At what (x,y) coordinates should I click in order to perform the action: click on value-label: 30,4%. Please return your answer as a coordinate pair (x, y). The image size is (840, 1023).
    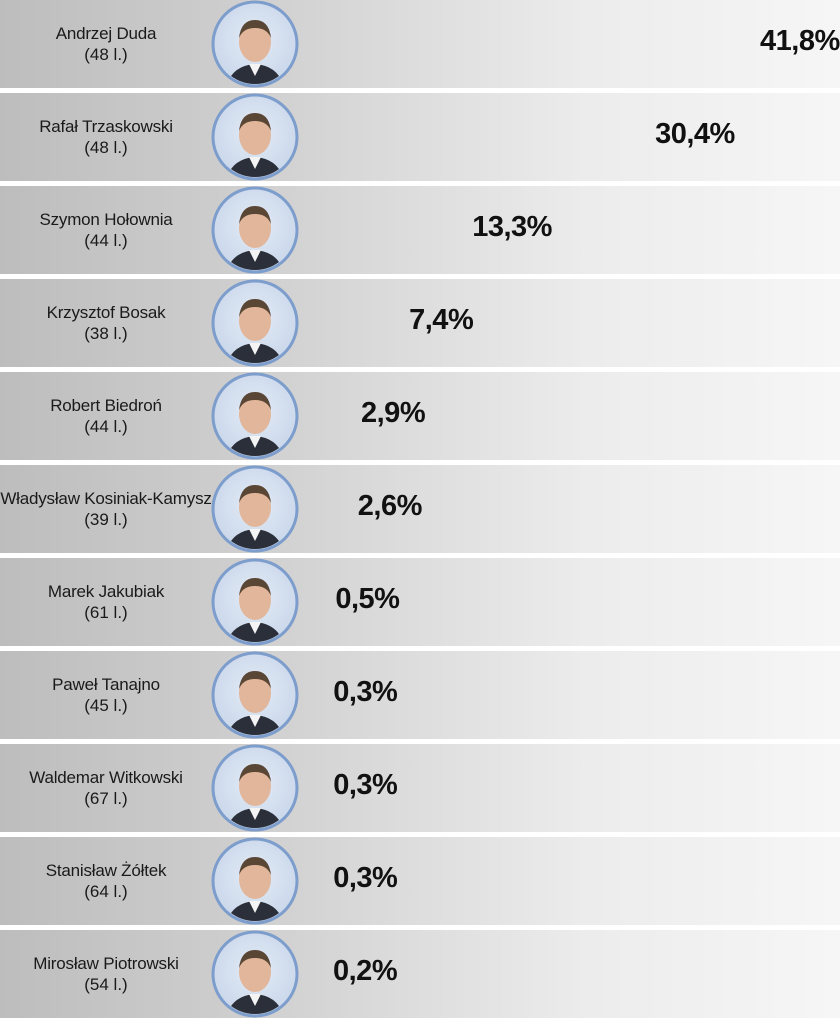
    Looking at the image, I should click on (695, 134).